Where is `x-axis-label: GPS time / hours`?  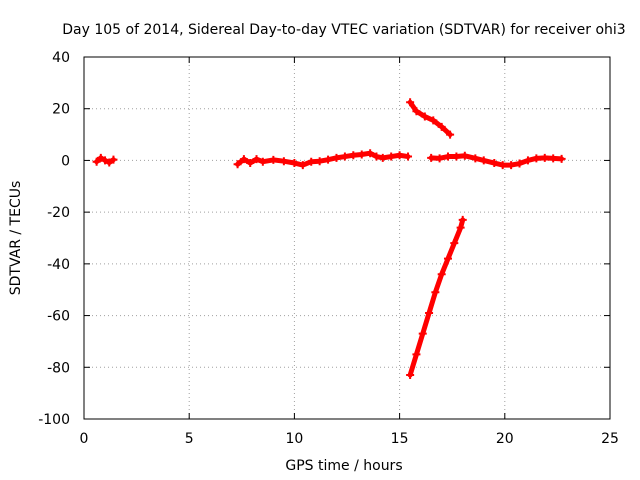
x-axis-label: GPS time / hours is located at coordinates (343, 466).